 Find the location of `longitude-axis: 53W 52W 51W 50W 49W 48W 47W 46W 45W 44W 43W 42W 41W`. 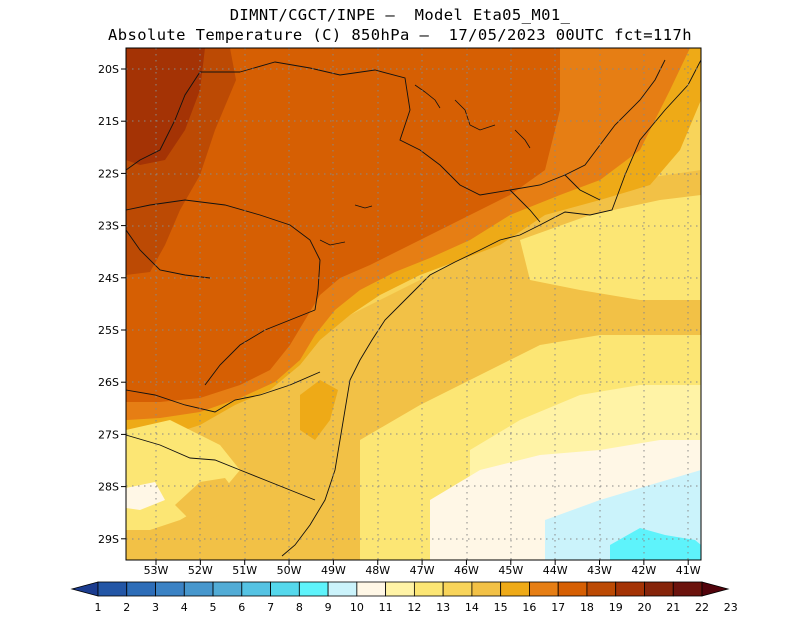

longitude-axis: 53W 52W 51W 50W 49W 48W 47W 46W 45W 44W 43W 42W 41W is located at coordinates (422, 568).